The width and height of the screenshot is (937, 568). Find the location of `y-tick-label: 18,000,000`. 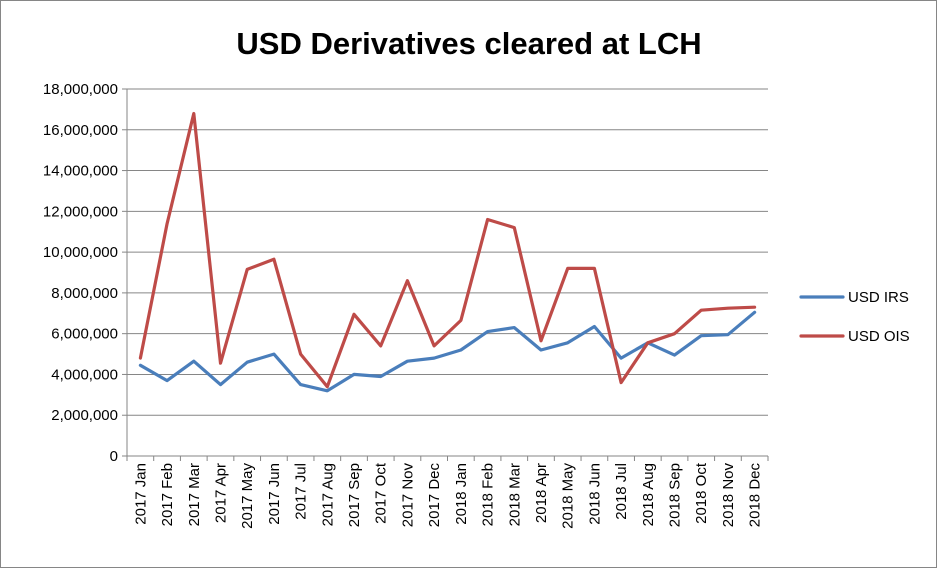

y-tick-label: 18,000,000 is located at coordinates (80, 89).